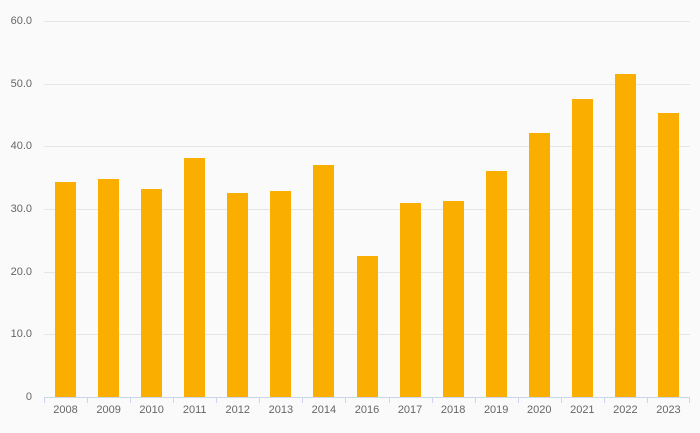 The image size is (700, 433). What do you see at coordinates (410, 299) in the screenshot?
I see `bar-2017` at bounding box center [410, 299].